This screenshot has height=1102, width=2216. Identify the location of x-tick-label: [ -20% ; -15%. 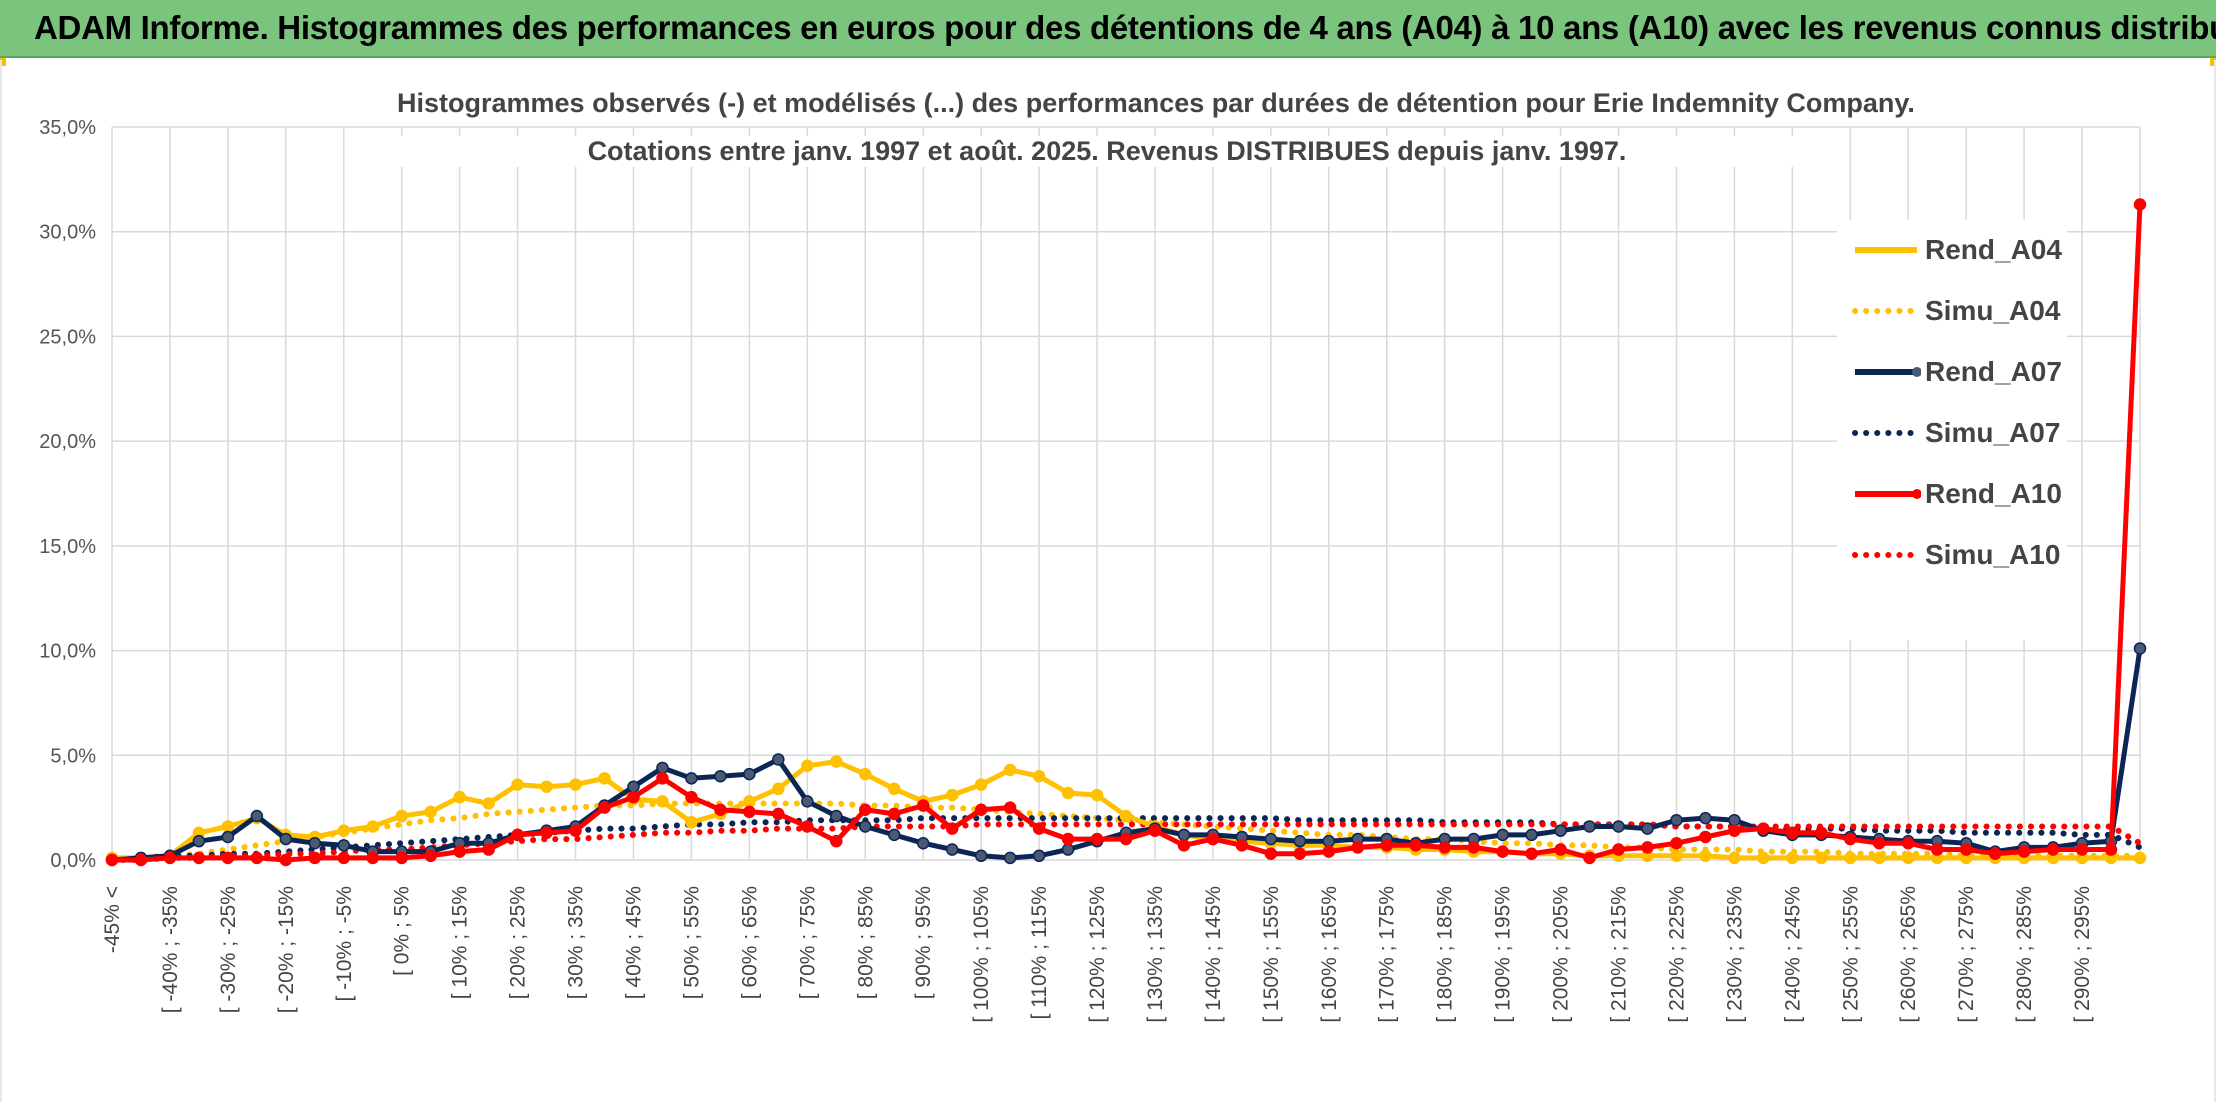
(286, 949).